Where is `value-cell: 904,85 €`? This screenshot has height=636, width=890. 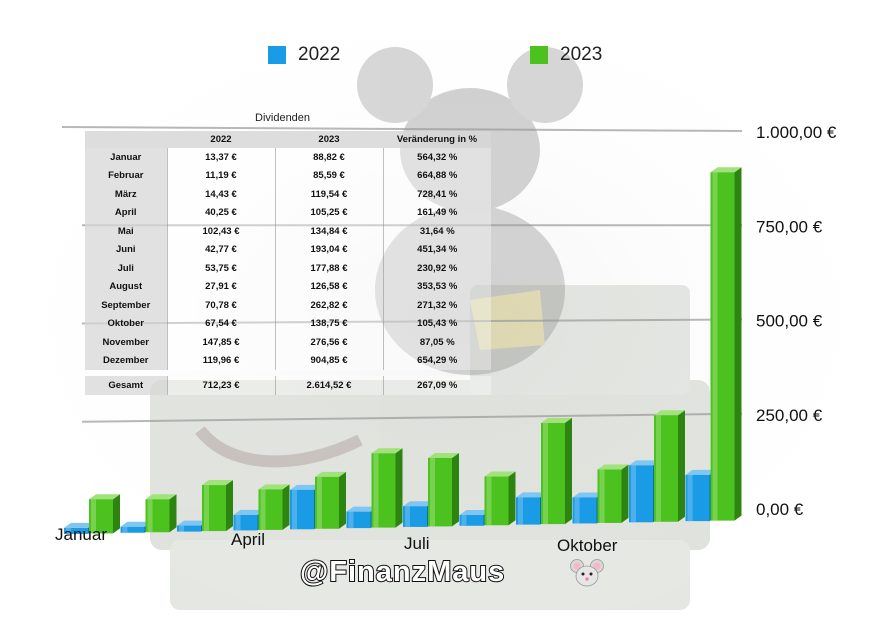
value-cell: 904,85 € is located at coordinates (328, 360).